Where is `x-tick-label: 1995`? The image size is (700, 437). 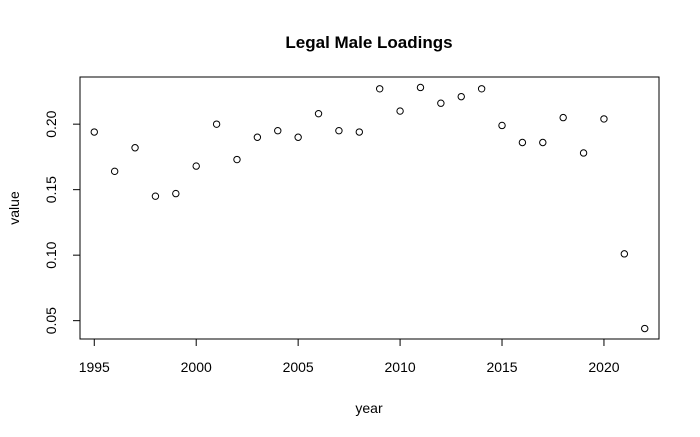 x-tick-label: 1995 is located at coordinates (94, 367).